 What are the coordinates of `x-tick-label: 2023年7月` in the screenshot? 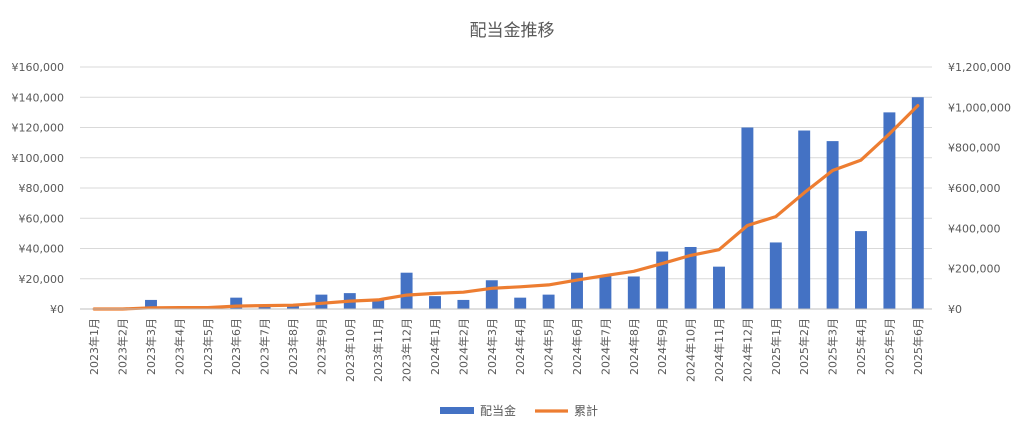 It's located at (265, 346).